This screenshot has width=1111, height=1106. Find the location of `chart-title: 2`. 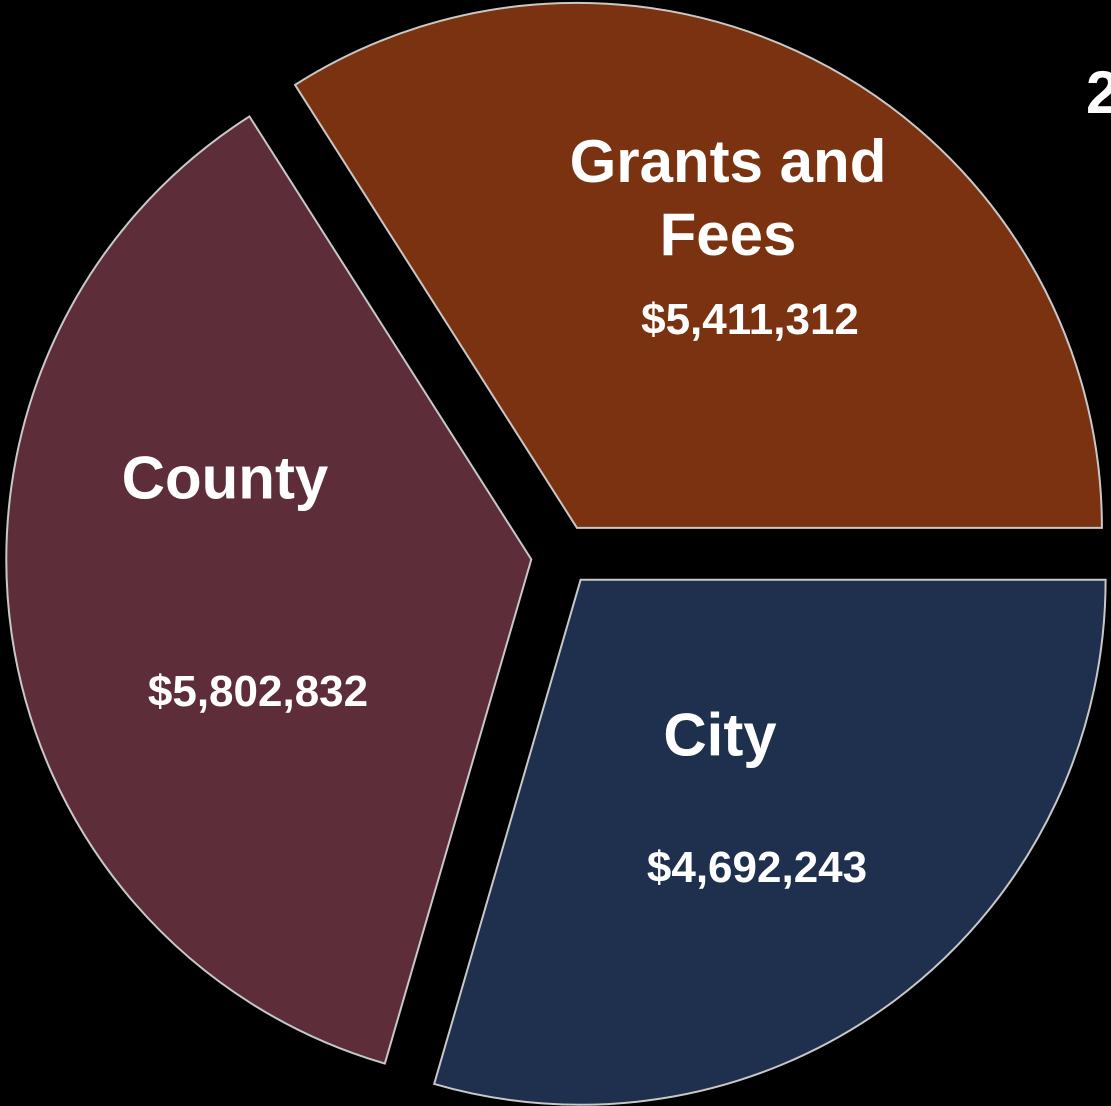

chart-title: 2 is located at coordinates (1098, 92).